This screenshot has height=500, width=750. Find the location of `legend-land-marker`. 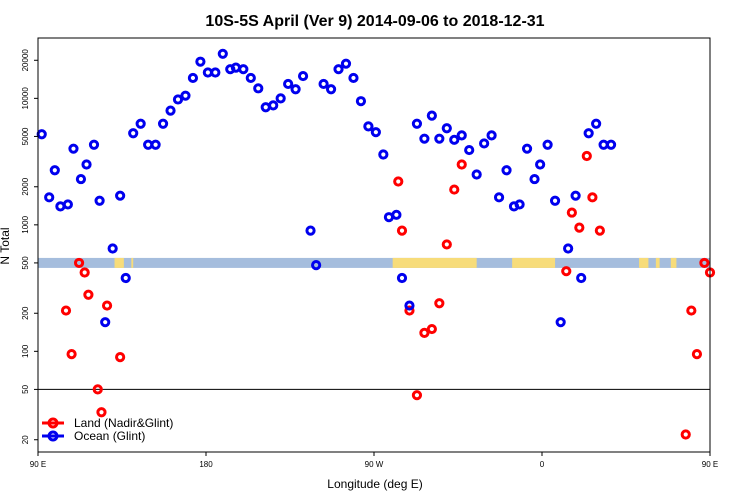

legend-land-marker is located at coordinates (53, 423).